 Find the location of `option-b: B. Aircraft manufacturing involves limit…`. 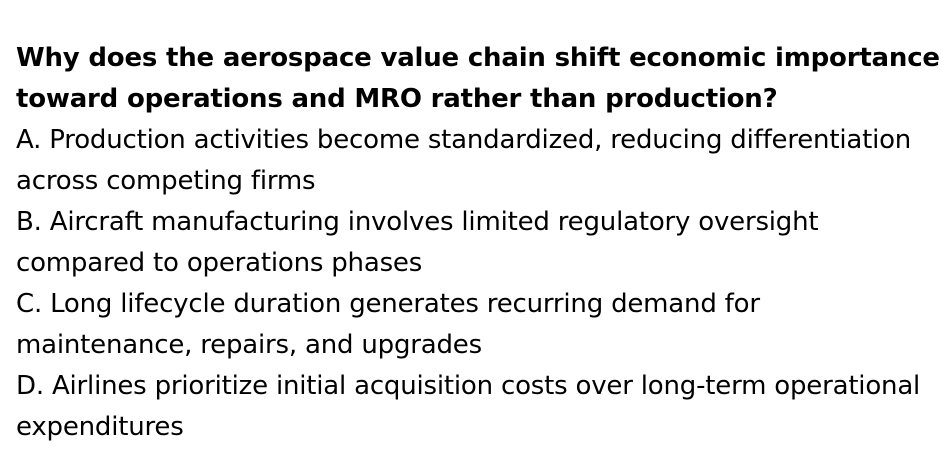

option-b: B. Aircraft manufacturing involves limit… is located at coordinates (417, 242).